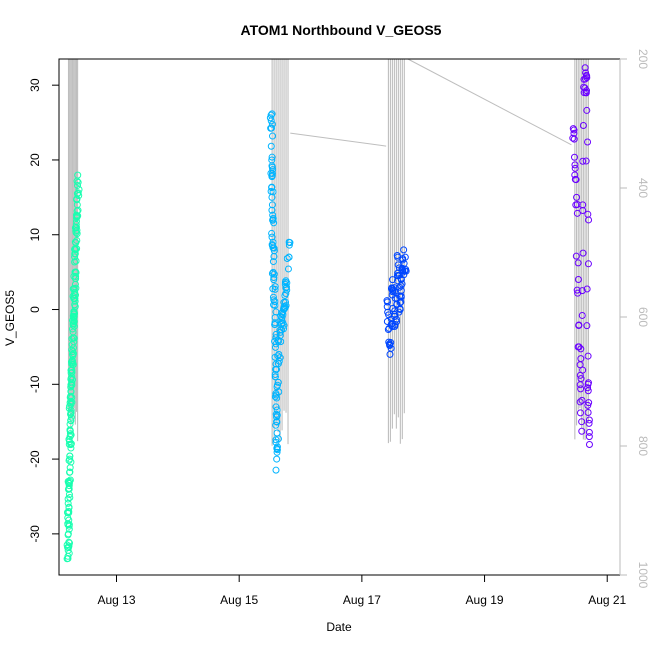 The height and width of the screenshot is (650, 650). What do you see at coordinates (35, 160) in the screenshot?
I see `y-tick-label: 20` at bounding box center [35, 160].